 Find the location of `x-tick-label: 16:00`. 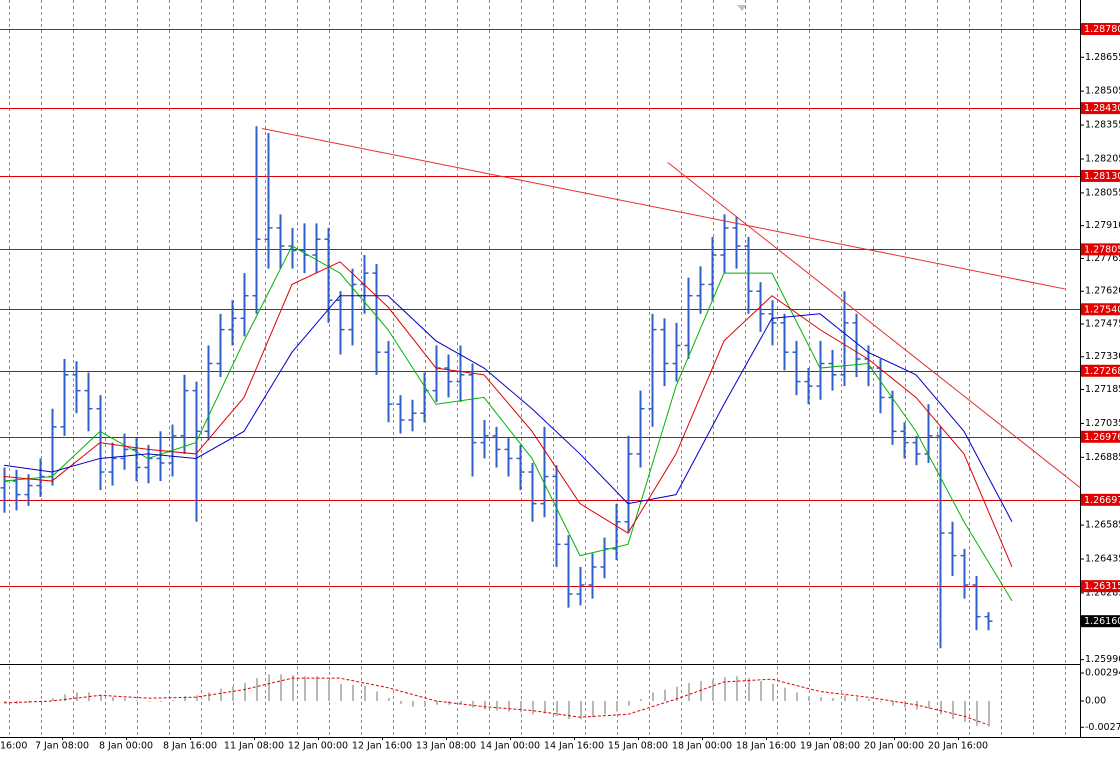

x-tick-label: 16:00 is located at coordinates (13, 746).